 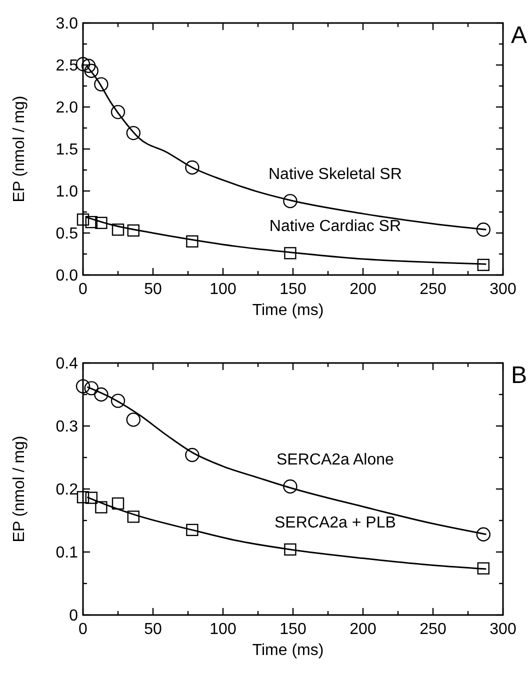 I want to click on series-label: SERCA2a + PLB, so click(x=335, y=523).